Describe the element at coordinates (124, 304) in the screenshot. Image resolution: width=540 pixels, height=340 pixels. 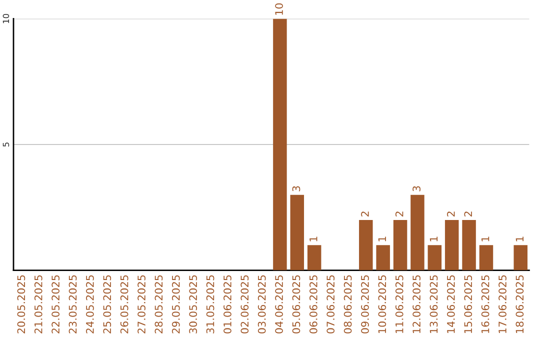
I see `x-tick-label: 26.05.2025` at that location.